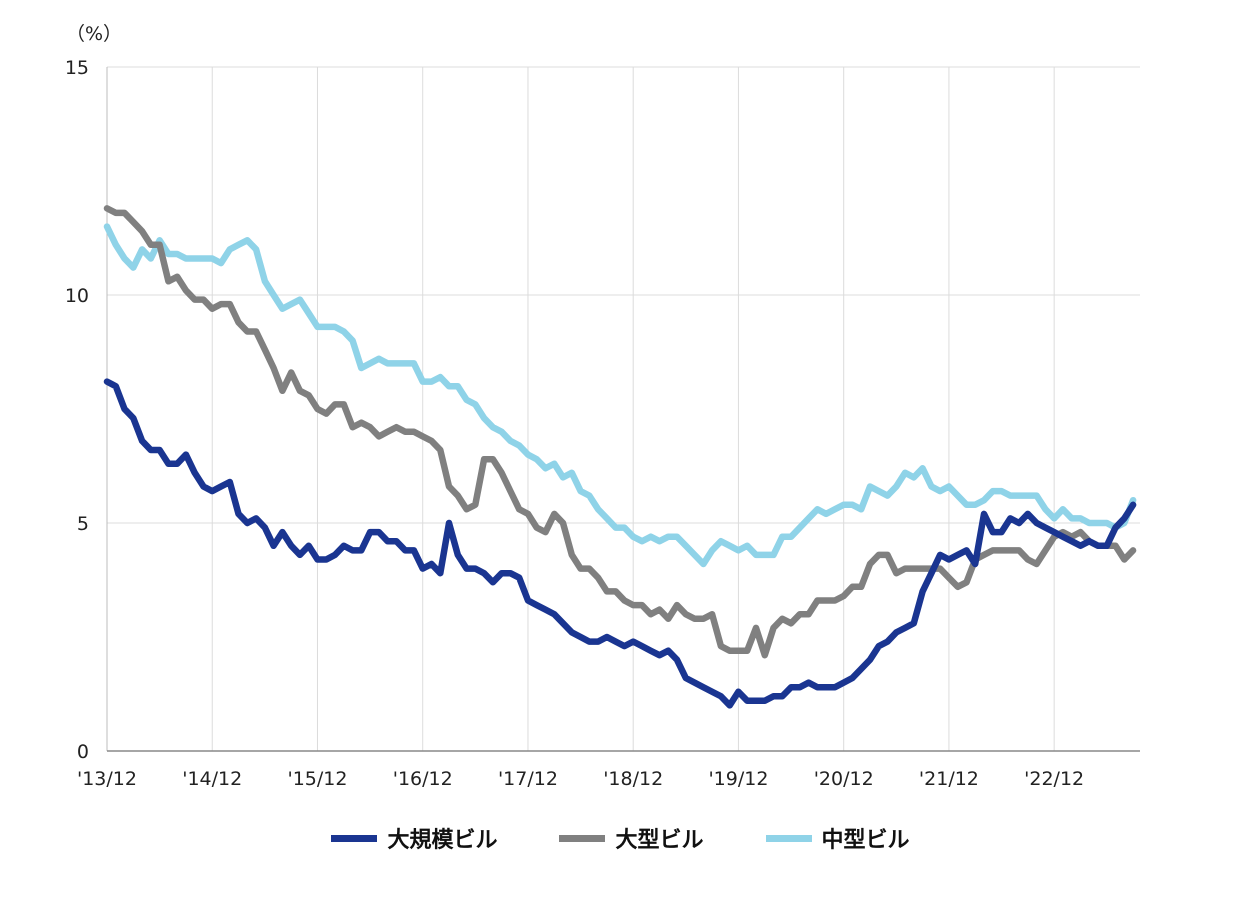  Describe the element at coordinates (77, 296) in the screenshot. I see `y-tick-label: 10` at that location.